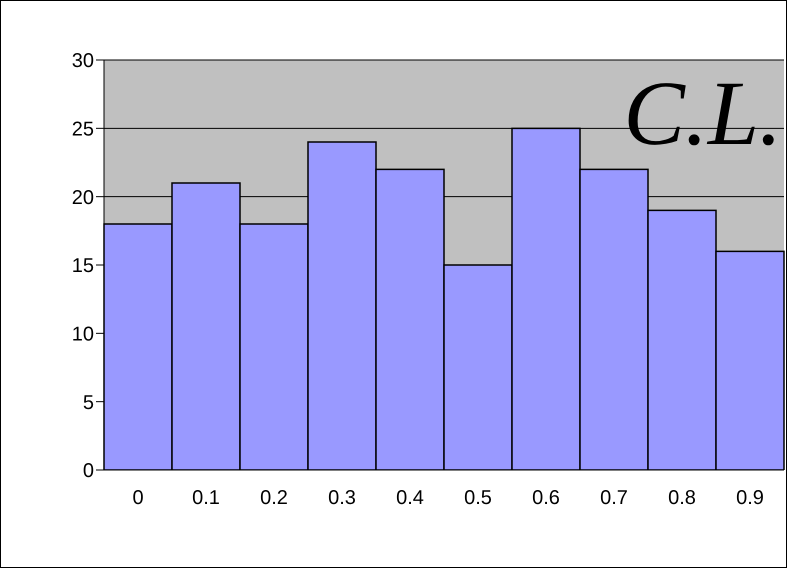 The image size is (787, 568). I want to click on y-tick-label: 10, so click(83, 334).